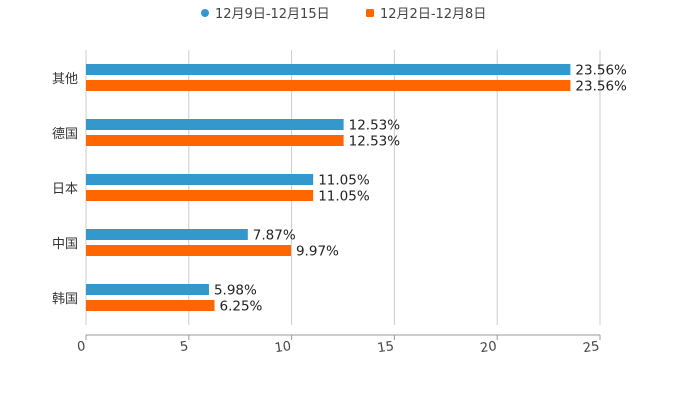  Describe the element at coordinates (433, 14) in the screenshot. I see `legend-label: 12月2日-12月8日` at that location.